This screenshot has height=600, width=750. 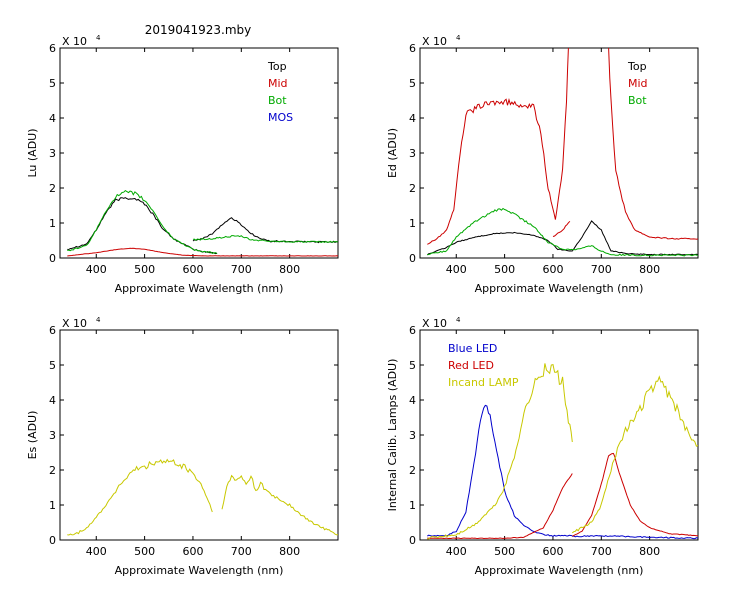 I want to click on series-line-blue-led, so click(x=562, y=472).